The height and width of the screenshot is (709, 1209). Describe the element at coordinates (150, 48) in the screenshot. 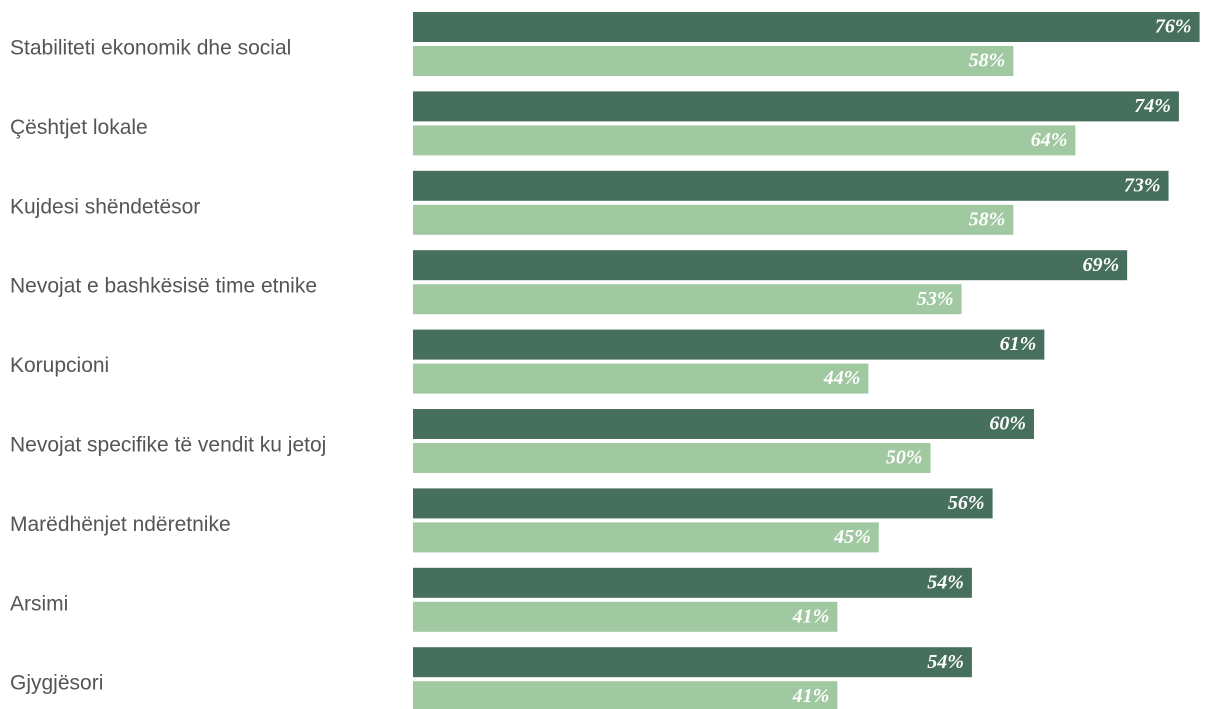

I see `category-label: Stabiliteti ekonomik dhe social` at that location.